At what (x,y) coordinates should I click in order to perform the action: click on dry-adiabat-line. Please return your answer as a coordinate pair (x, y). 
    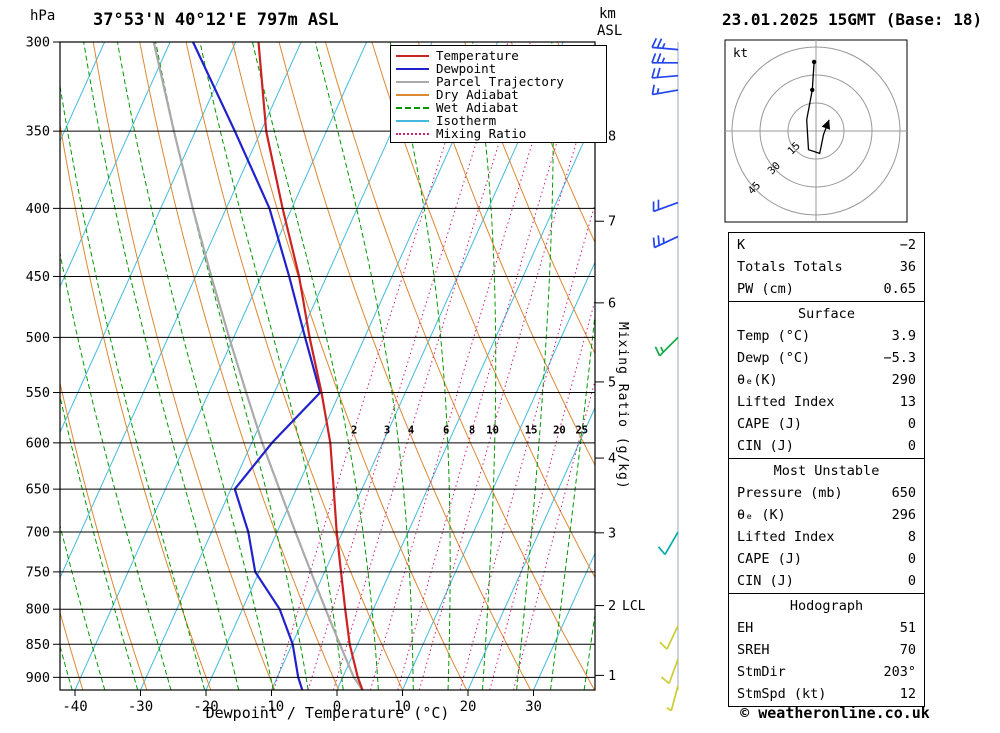
    Looking at the image, I should click on (104, 535).